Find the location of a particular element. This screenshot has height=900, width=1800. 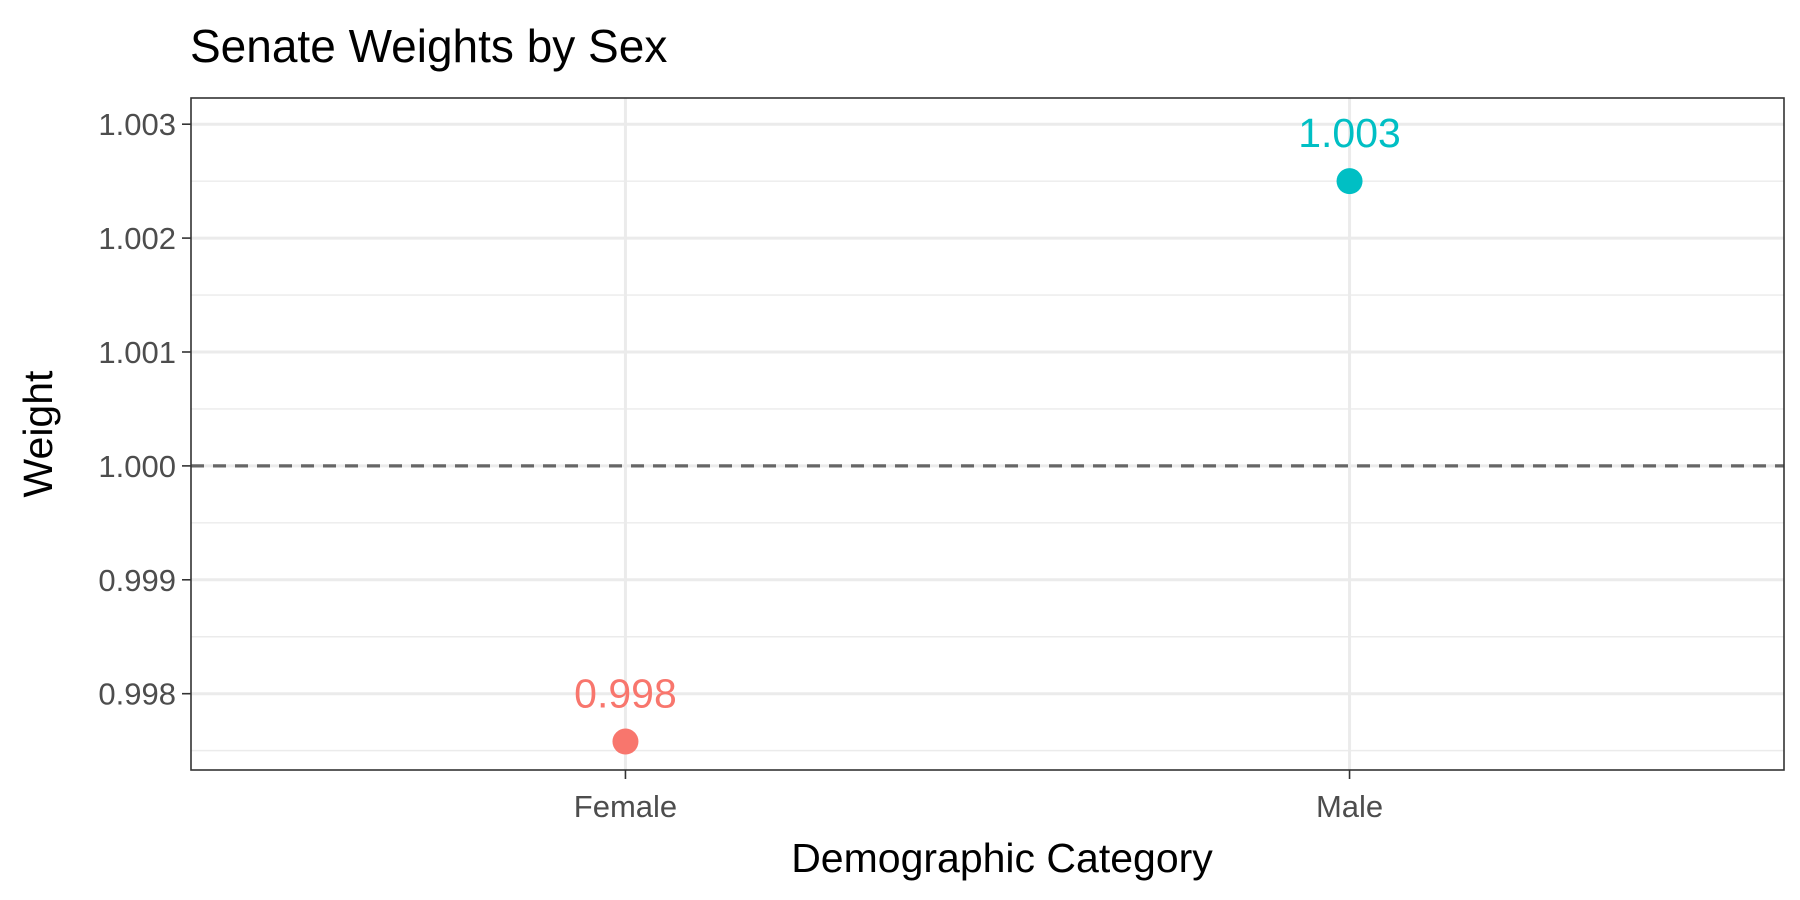

y-axis-title: Weight is located at coordinates (38, 433).